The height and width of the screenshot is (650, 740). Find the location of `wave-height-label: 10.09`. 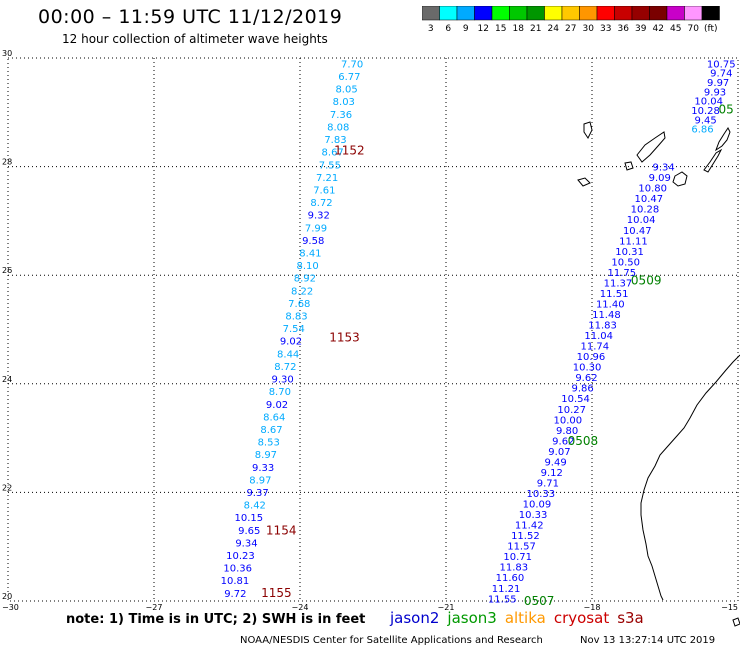

wave-height-label: 10.09 is located at coordinates (537, 505).